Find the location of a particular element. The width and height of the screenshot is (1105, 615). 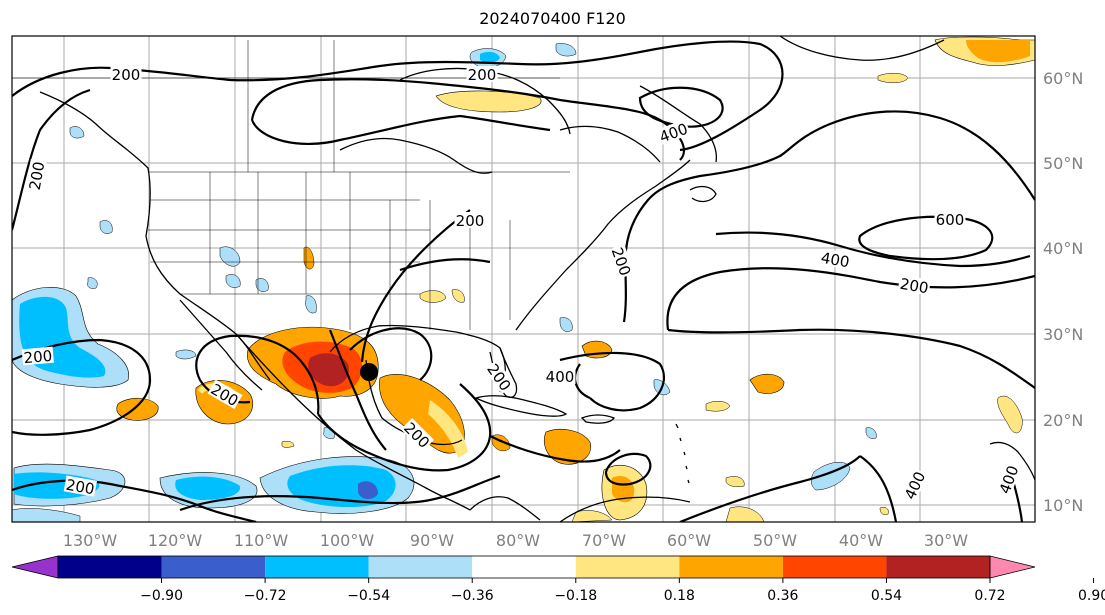

colorbar-tick-label: 0.72 is located at coordinates (989, 596).